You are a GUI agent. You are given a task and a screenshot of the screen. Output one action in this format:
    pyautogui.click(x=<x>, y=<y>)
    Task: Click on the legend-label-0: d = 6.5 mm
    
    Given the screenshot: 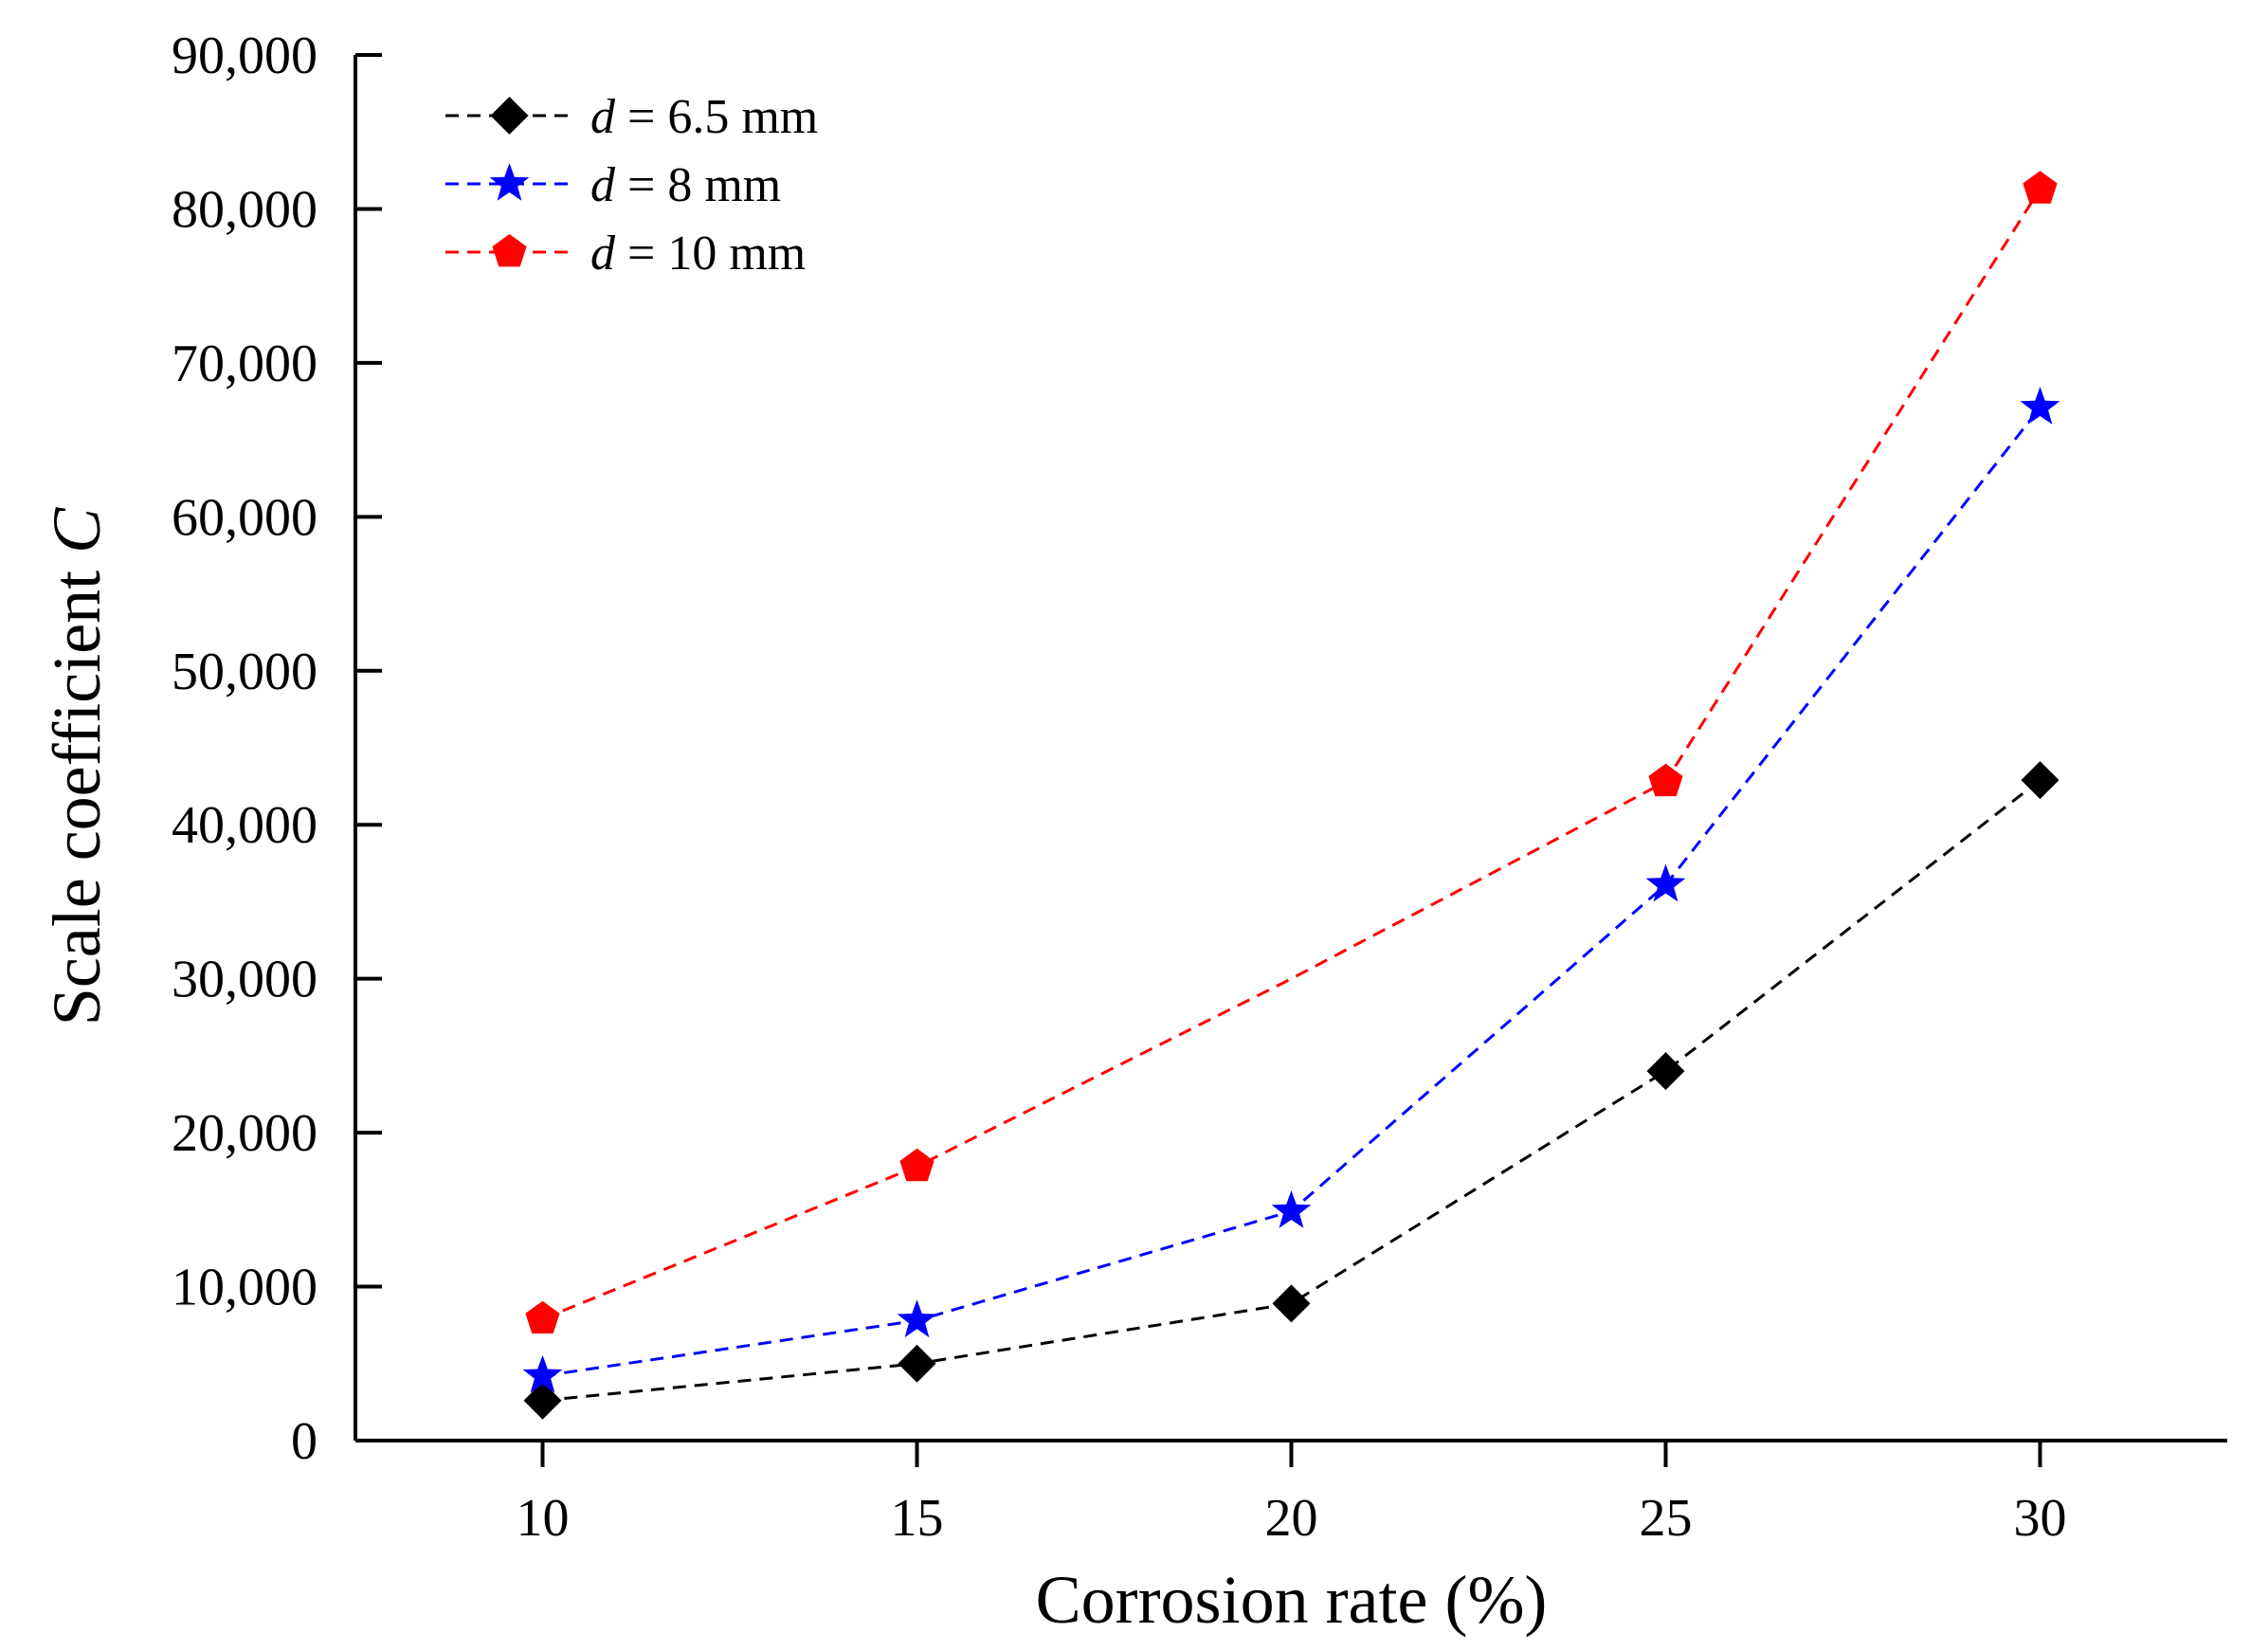 What is the action you would take?
    pyautogui.click(x=704, y=117)
    